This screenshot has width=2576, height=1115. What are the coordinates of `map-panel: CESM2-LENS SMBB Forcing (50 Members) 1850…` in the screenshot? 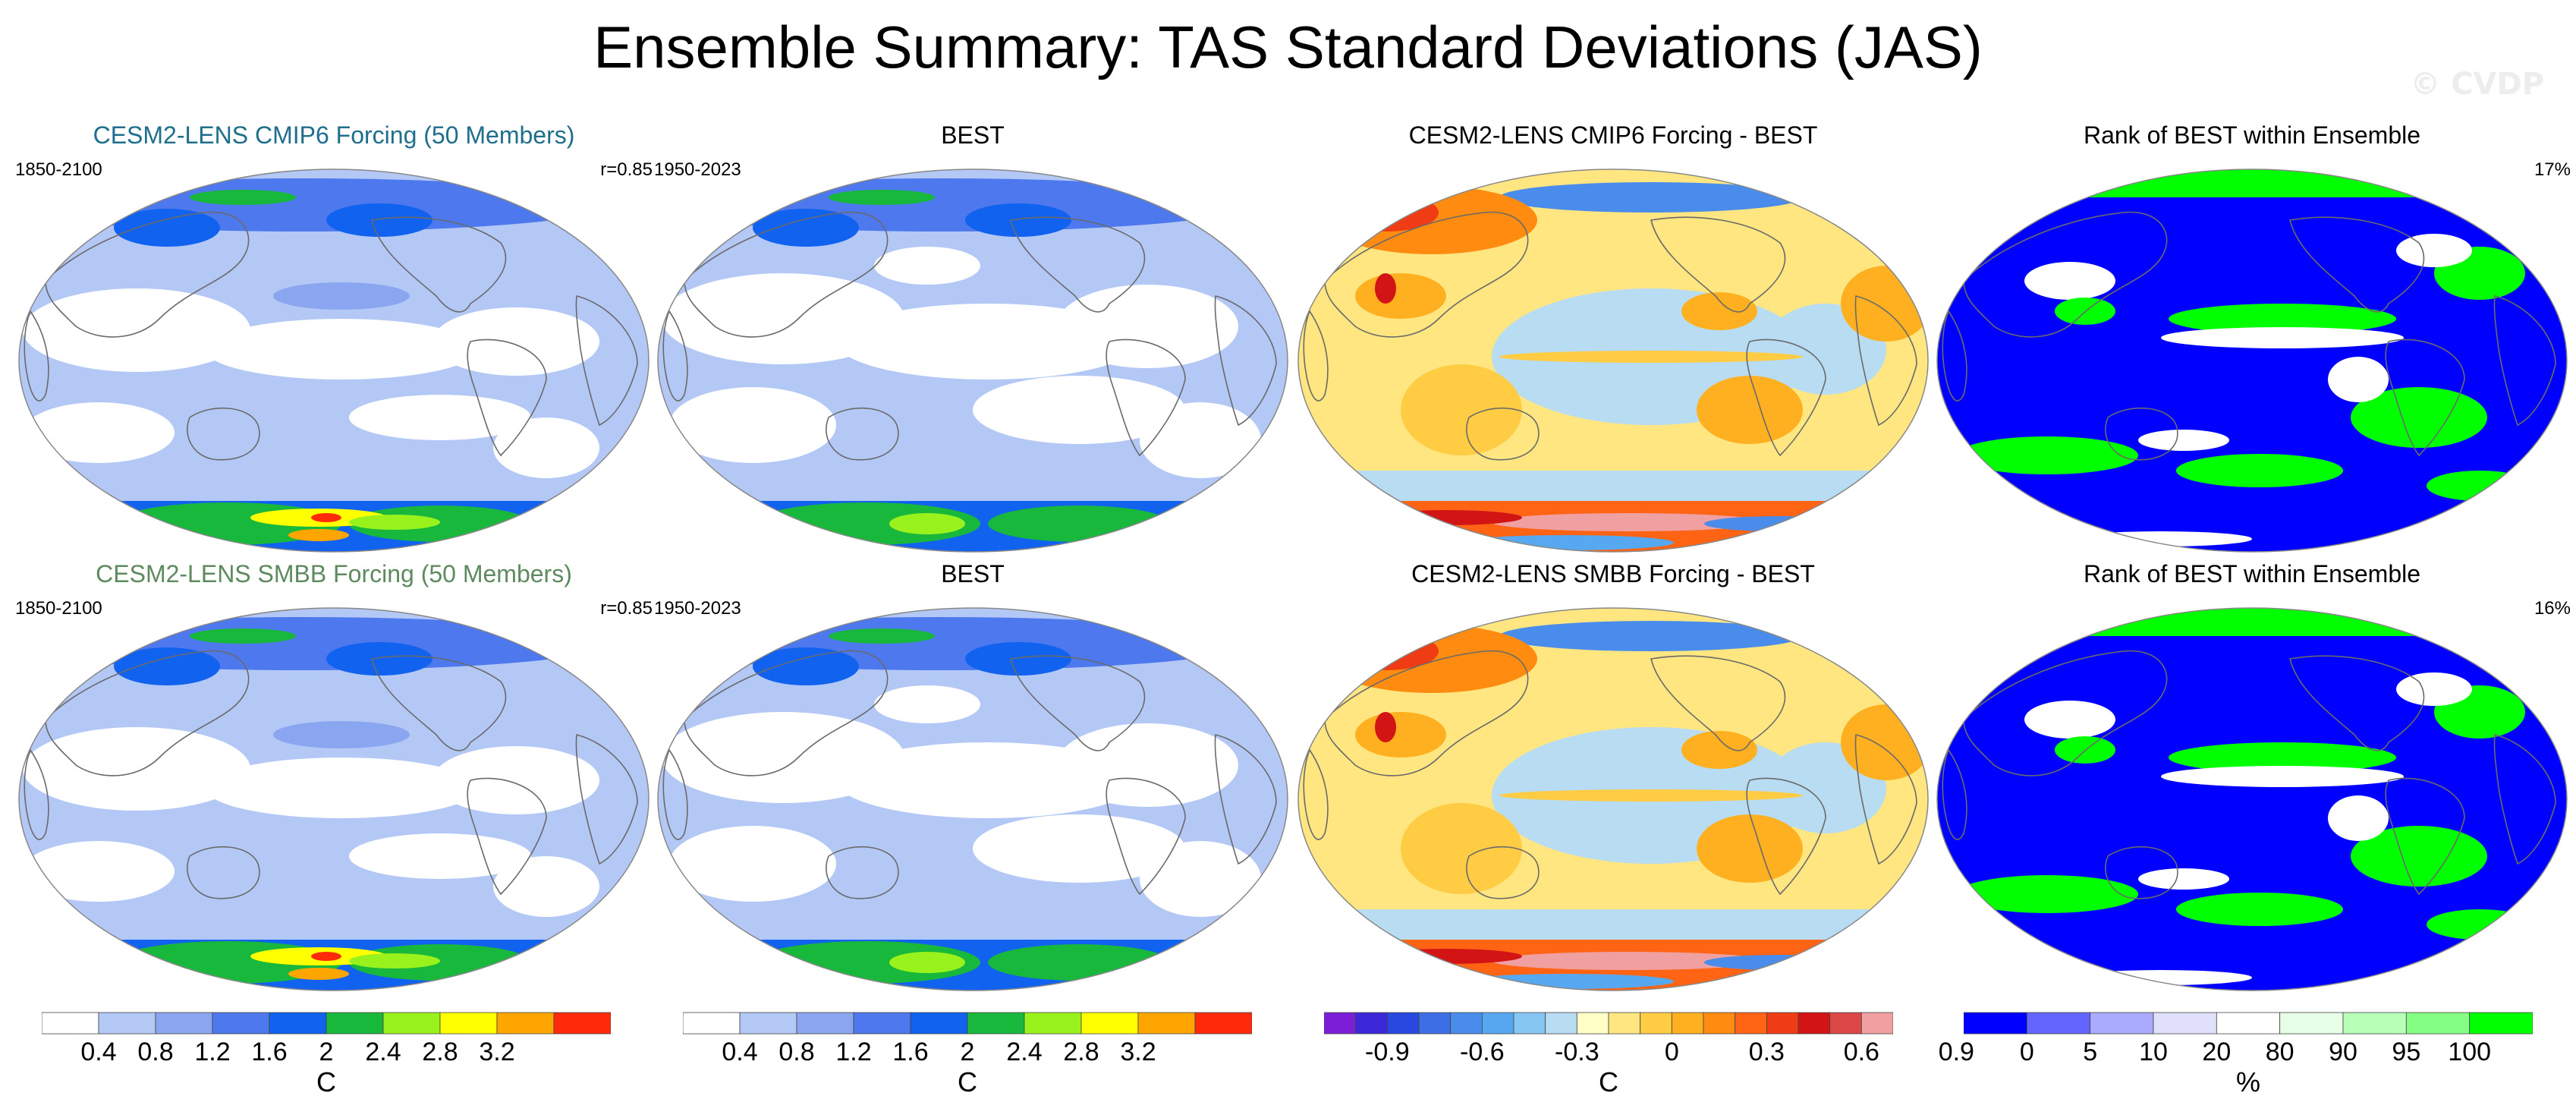 It's located at (334, 776).